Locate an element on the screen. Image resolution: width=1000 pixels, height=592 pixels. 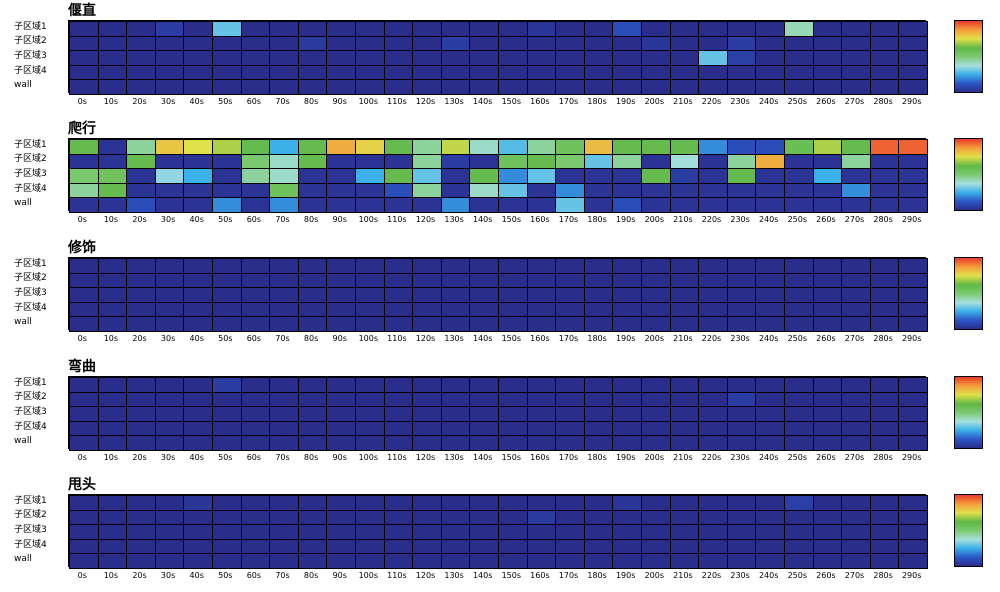
heatmap-grid is located at coordinates (498, 294).